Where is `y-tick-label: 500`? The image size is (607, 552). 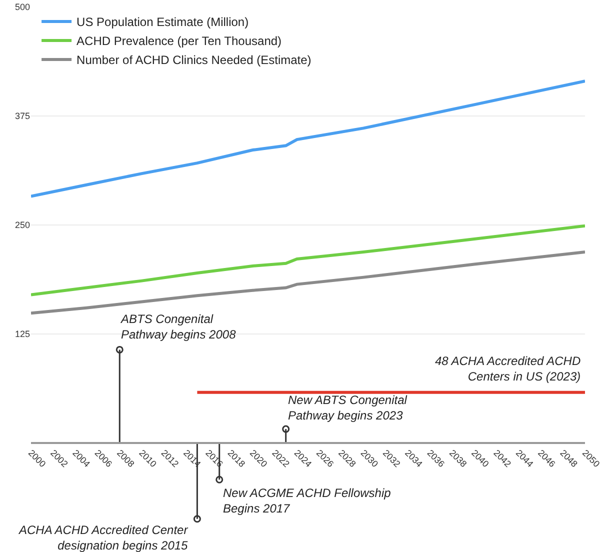
y-tick-label: 500 is located at coordinates (22, 7).